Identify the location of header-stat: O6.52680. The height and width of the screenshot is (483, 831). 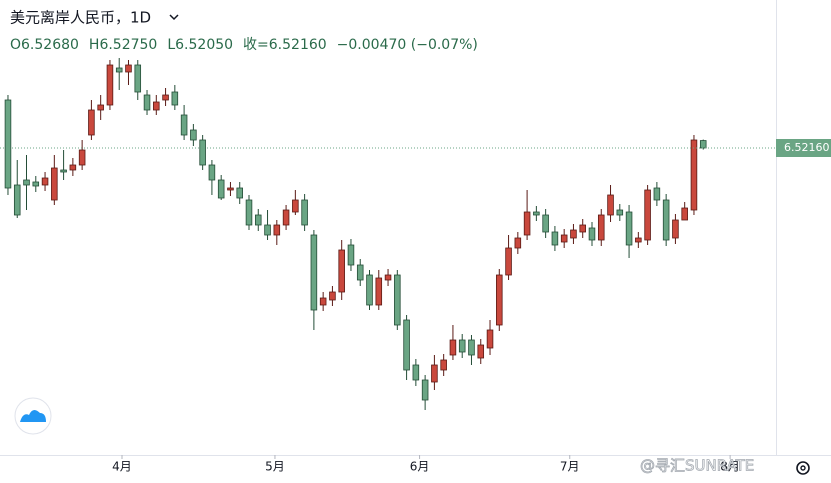
(44, 45).